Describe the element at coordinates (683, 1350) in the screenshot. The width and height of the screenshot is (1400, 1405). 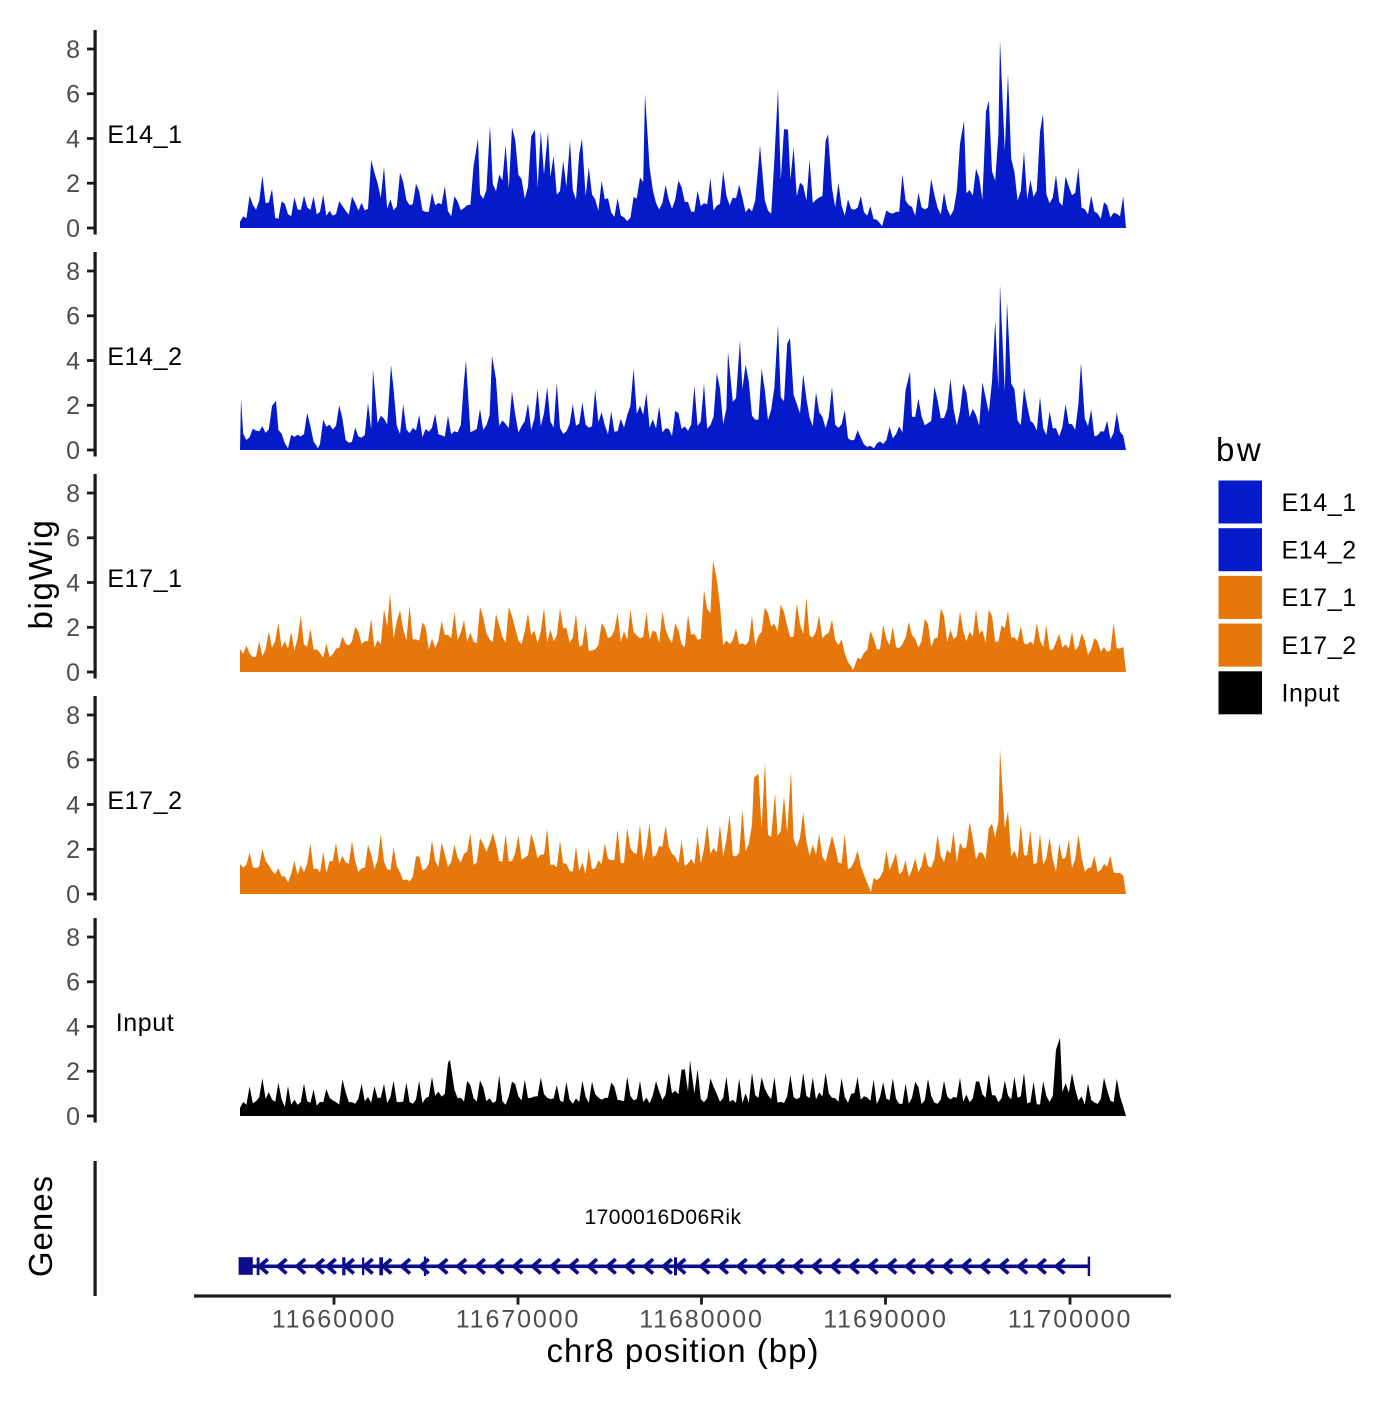
I see `svg-text: chr8 position (bp)` at that location.